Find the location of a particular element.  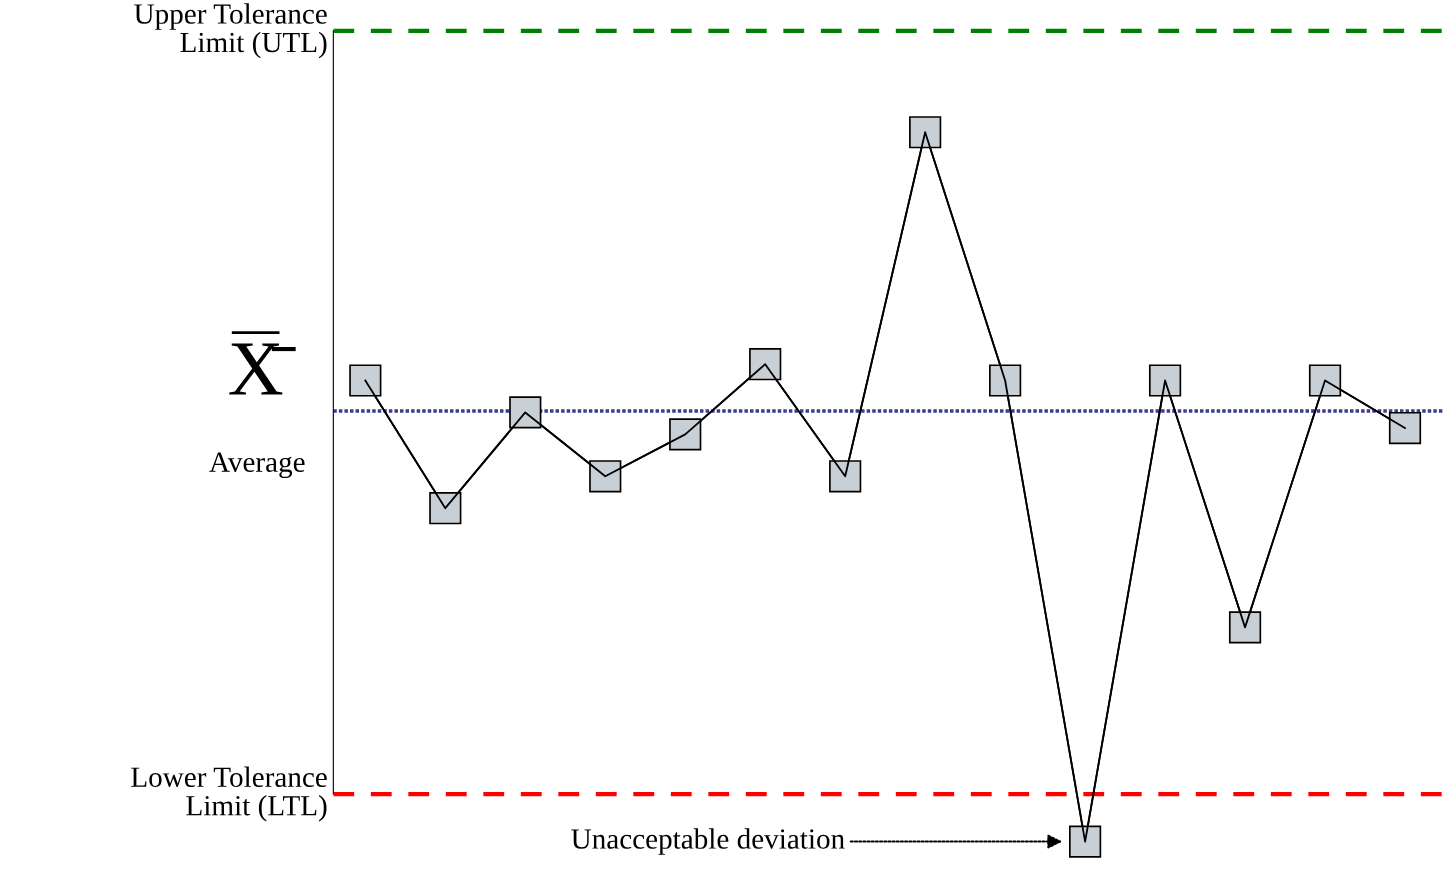

ref-line-label: X̄ Average is located at coordinates (257, 410).